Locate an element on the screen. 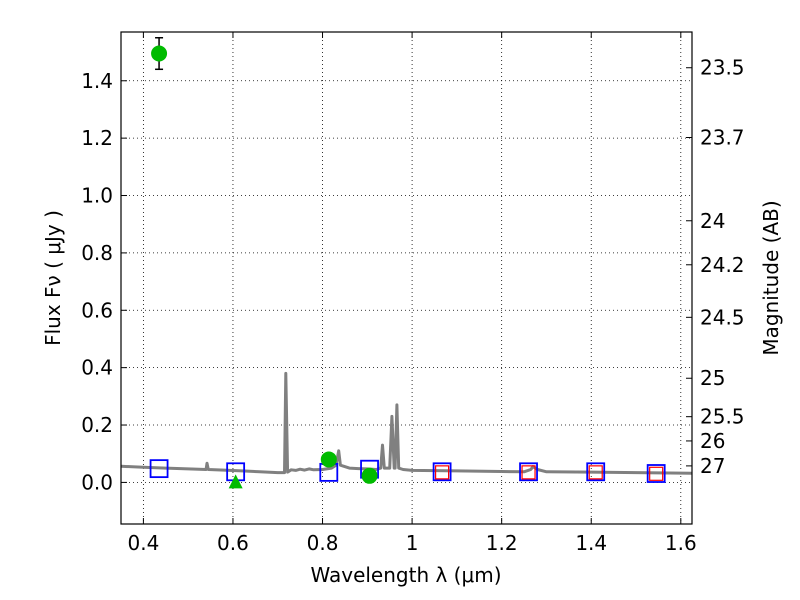  y-tick-label: 1.0 is located at coordinates (97, 196).